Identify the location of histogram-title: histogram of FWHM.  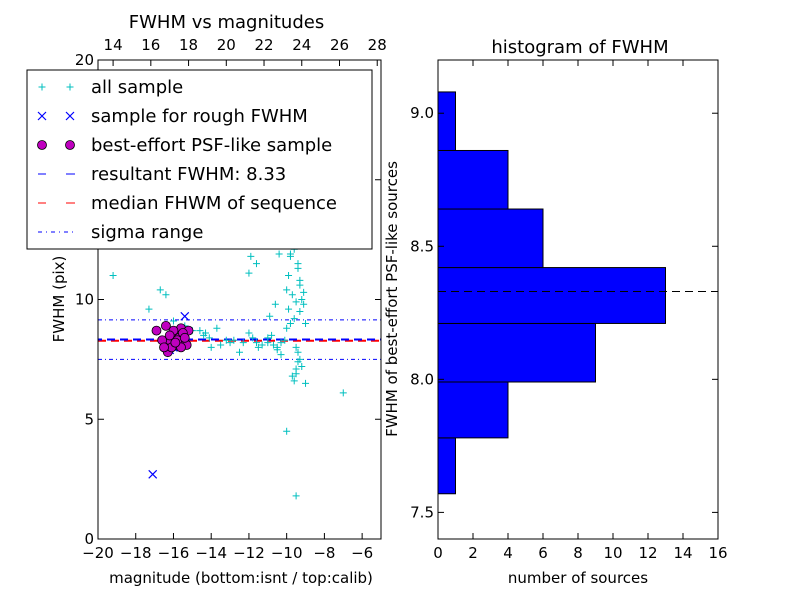
(579, 47).